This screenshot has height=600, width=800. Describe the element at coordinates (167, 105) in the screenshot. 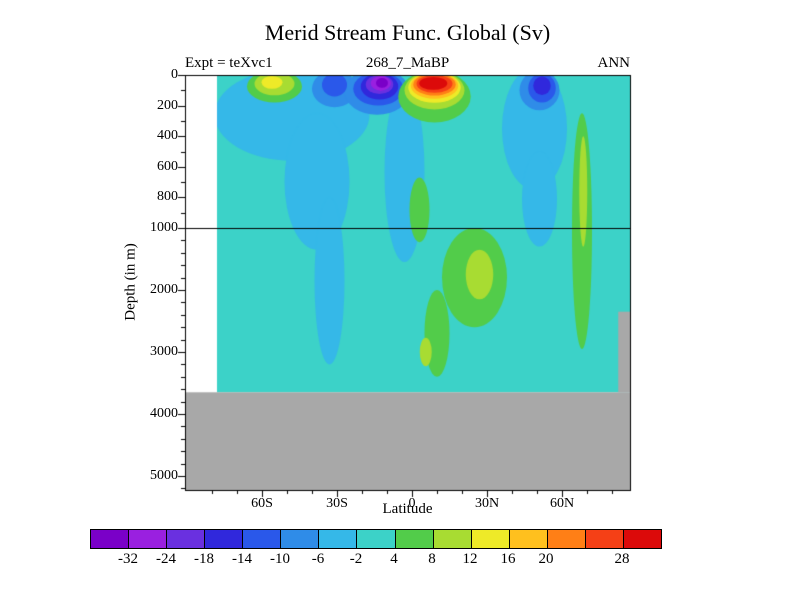

I see `y-tick-label: 200` at that location.